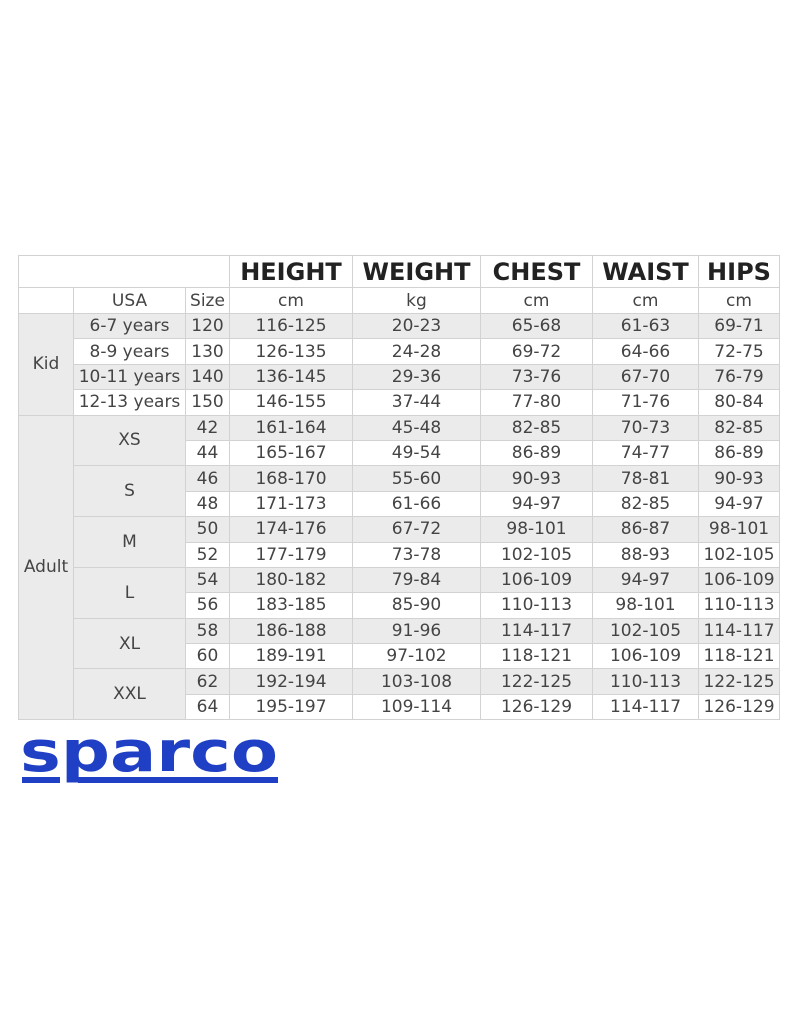 This screenshot has width=800, height=1024. Describe the element at coordinates (416, 453) in the screenshot. I see `measure-cell: 49-54` at that location.